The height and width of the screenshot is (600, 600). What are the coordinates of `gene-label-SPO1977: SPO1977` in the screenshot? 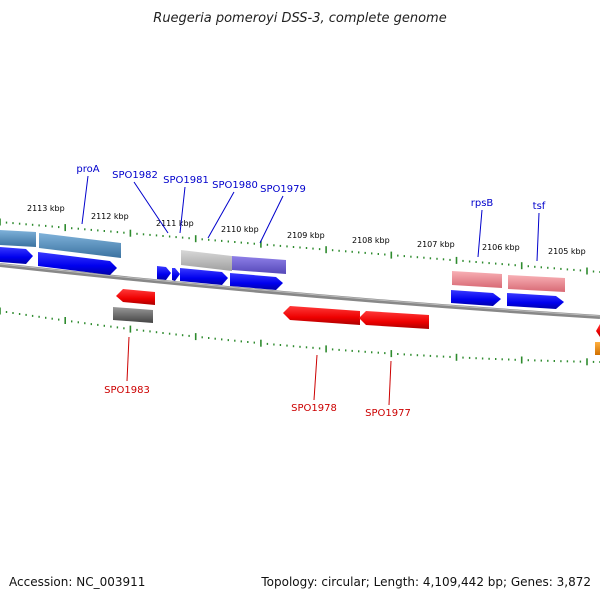 It's located at (388, 413).